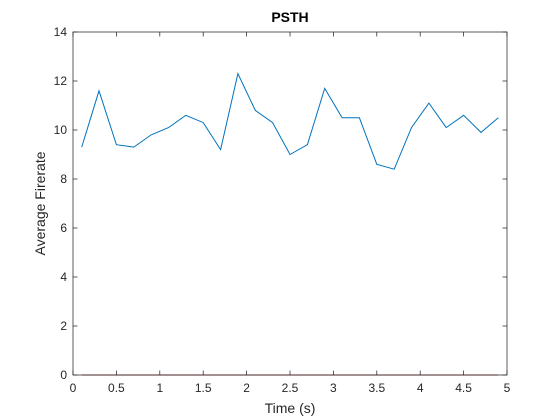  I want to click on x-axis-label: Time (s), so click(290, 408).